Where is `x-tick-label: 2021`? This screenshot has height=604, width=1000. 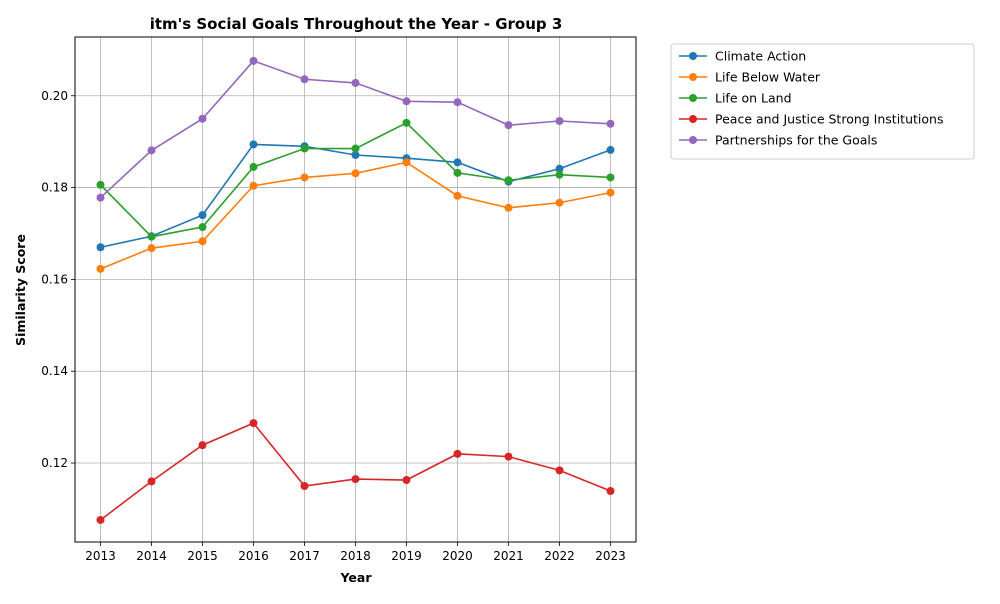
x-tick-label: 2021 is located at coordinates (508, 556).